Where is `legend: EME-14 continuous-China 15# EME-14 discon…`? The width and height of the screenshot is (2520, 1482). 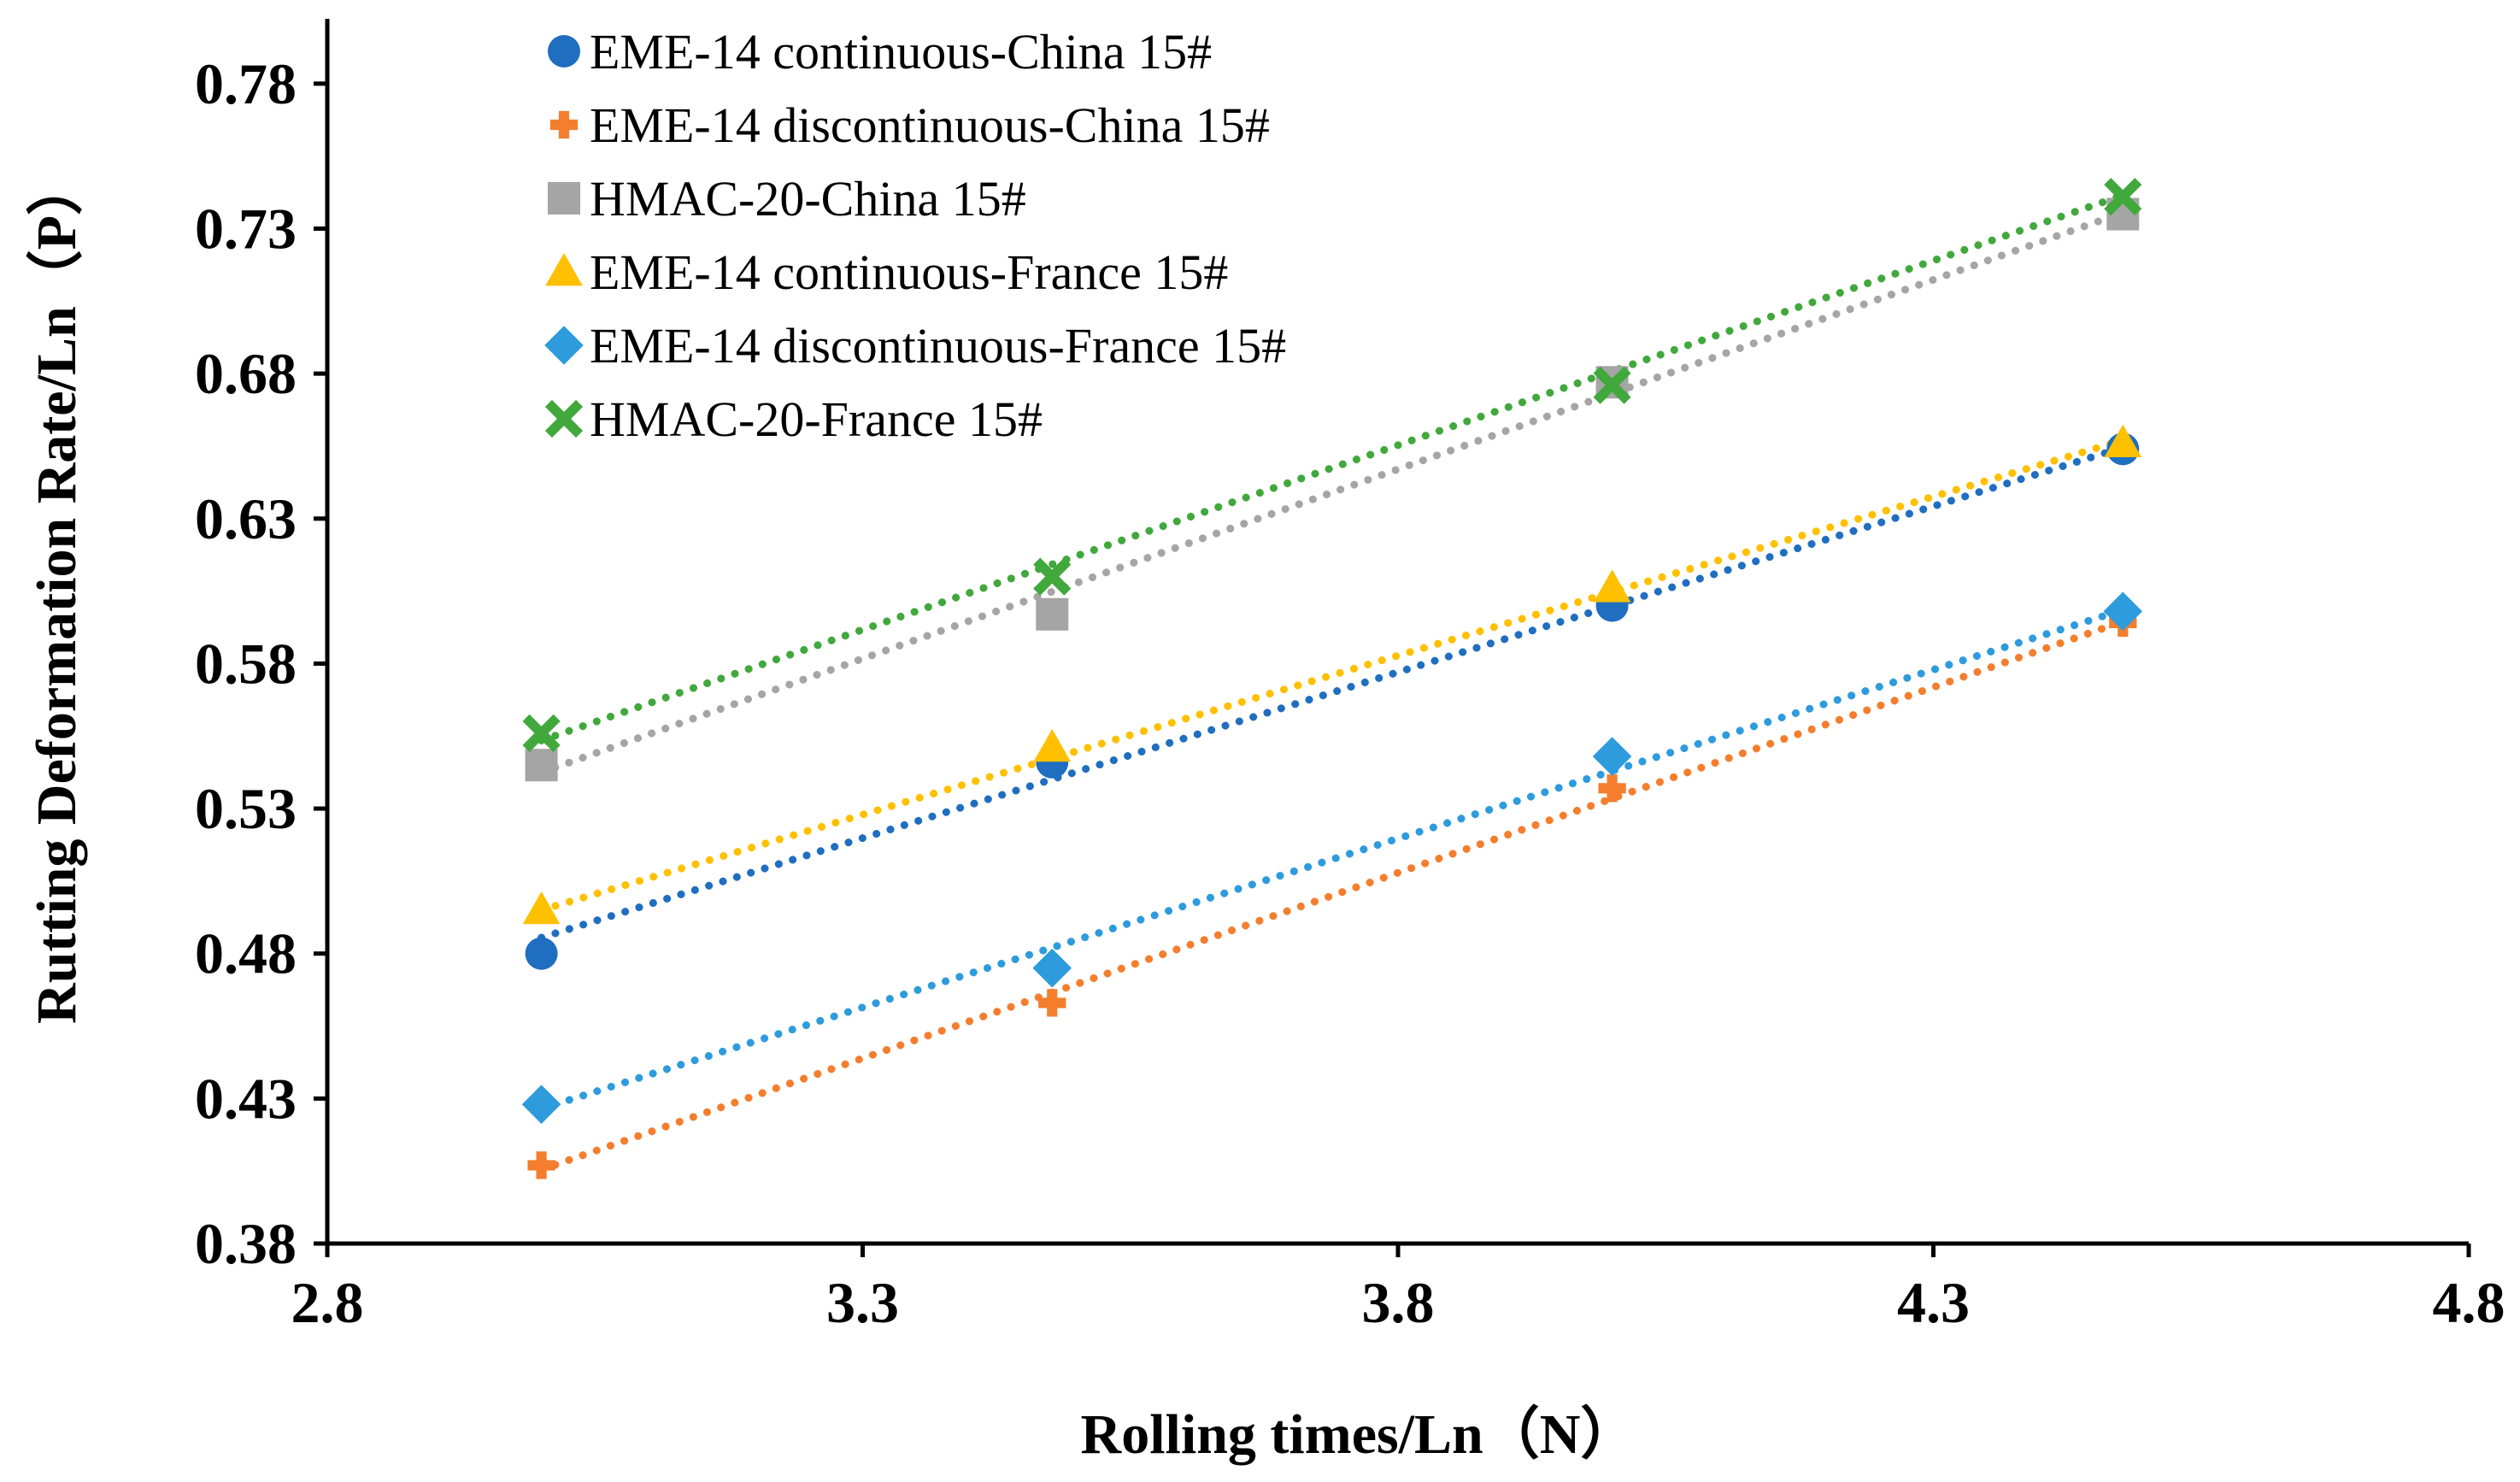 legend: EME-14 continuous-China 15# EME-14 discon… is located at coordinates (915, 236).